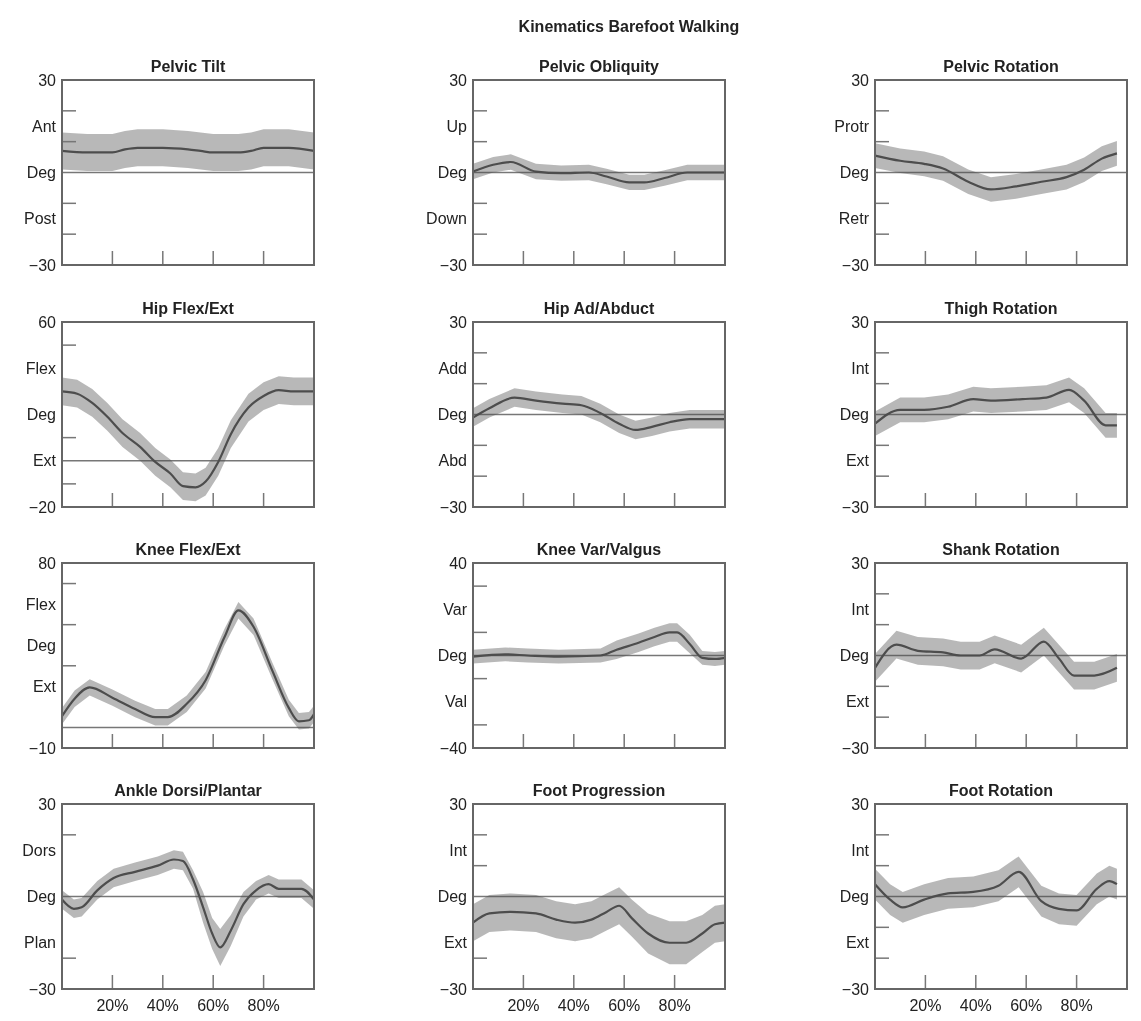  Describe the element at coordinates (42, 748) in the screenshot. I see `y-tick-label: −10` at that location.